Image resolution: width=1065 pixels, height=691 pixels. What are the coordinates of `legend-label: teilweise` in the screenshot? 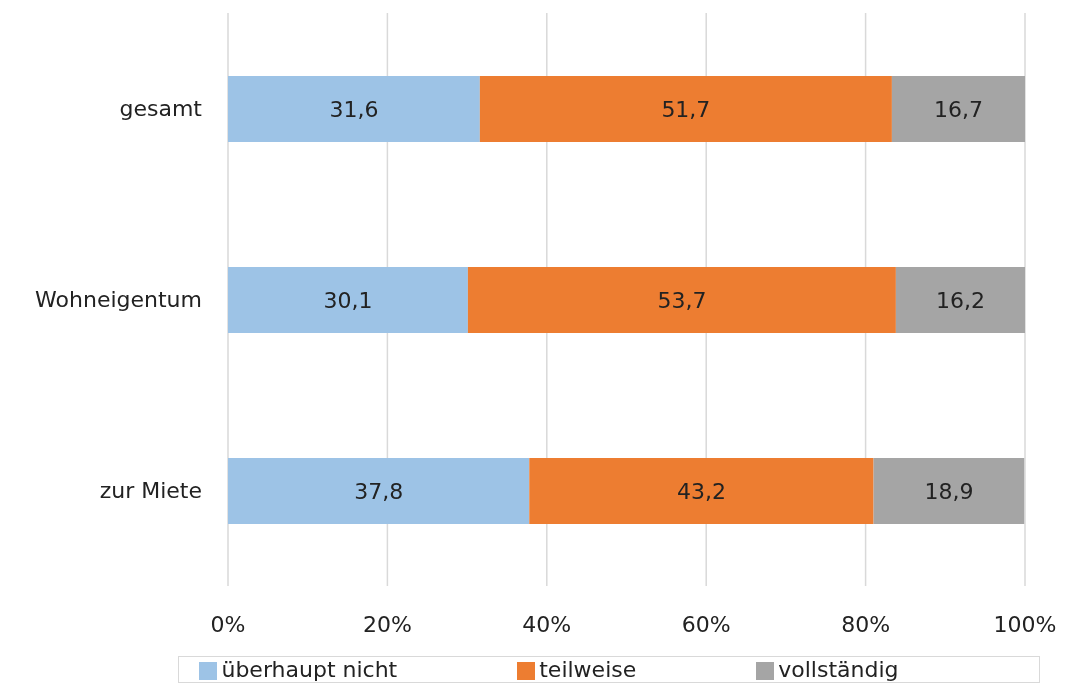 It's located at (588, 669).